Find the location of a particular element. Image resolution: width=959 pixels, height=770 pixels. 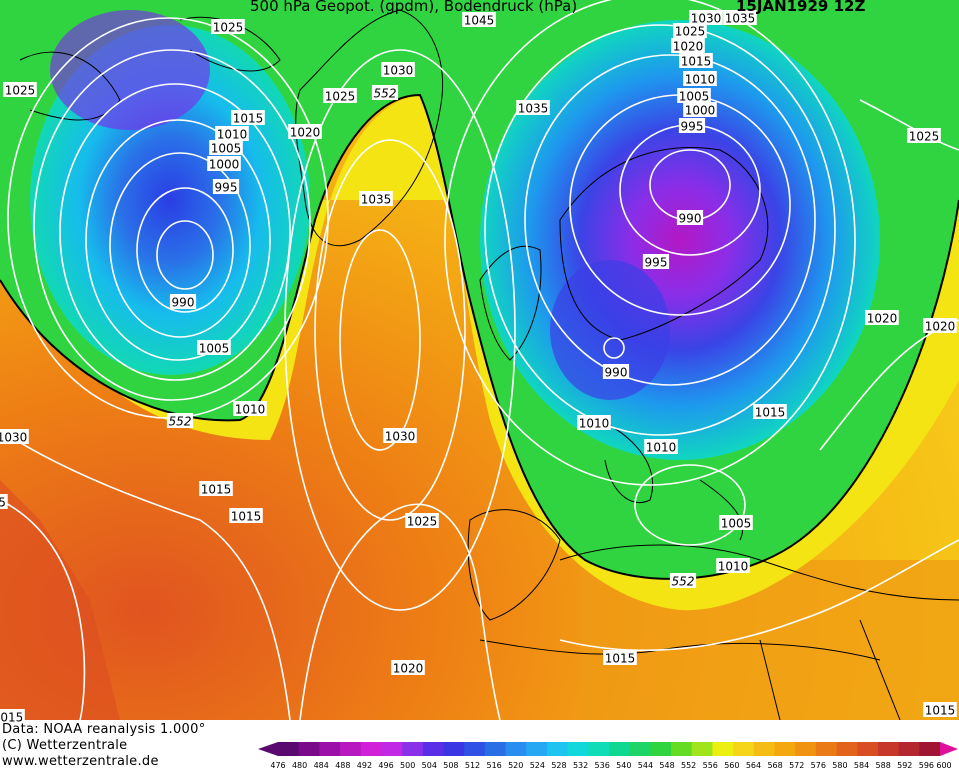

legend-tick-label: 572 is located at coordinates (796, 765).